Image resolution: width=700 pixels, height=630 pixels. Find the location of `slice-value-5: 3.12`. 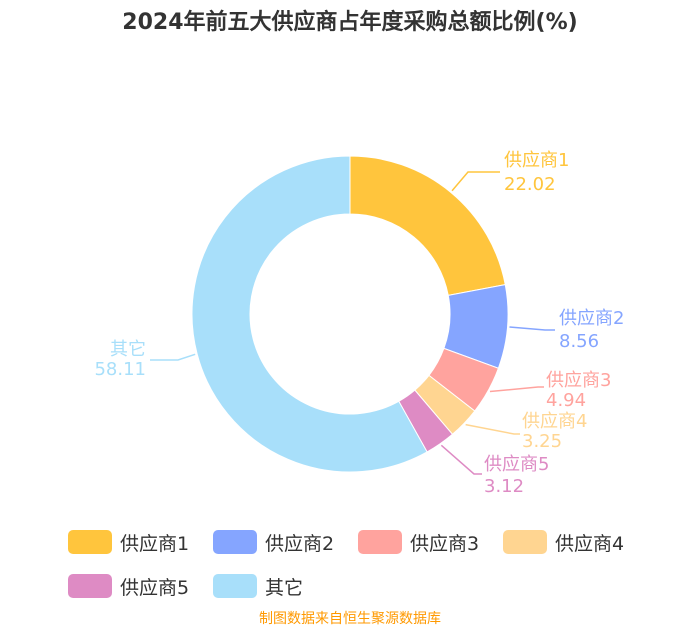

slice-value-5: 3.12 is located at coordinates (504, 486).